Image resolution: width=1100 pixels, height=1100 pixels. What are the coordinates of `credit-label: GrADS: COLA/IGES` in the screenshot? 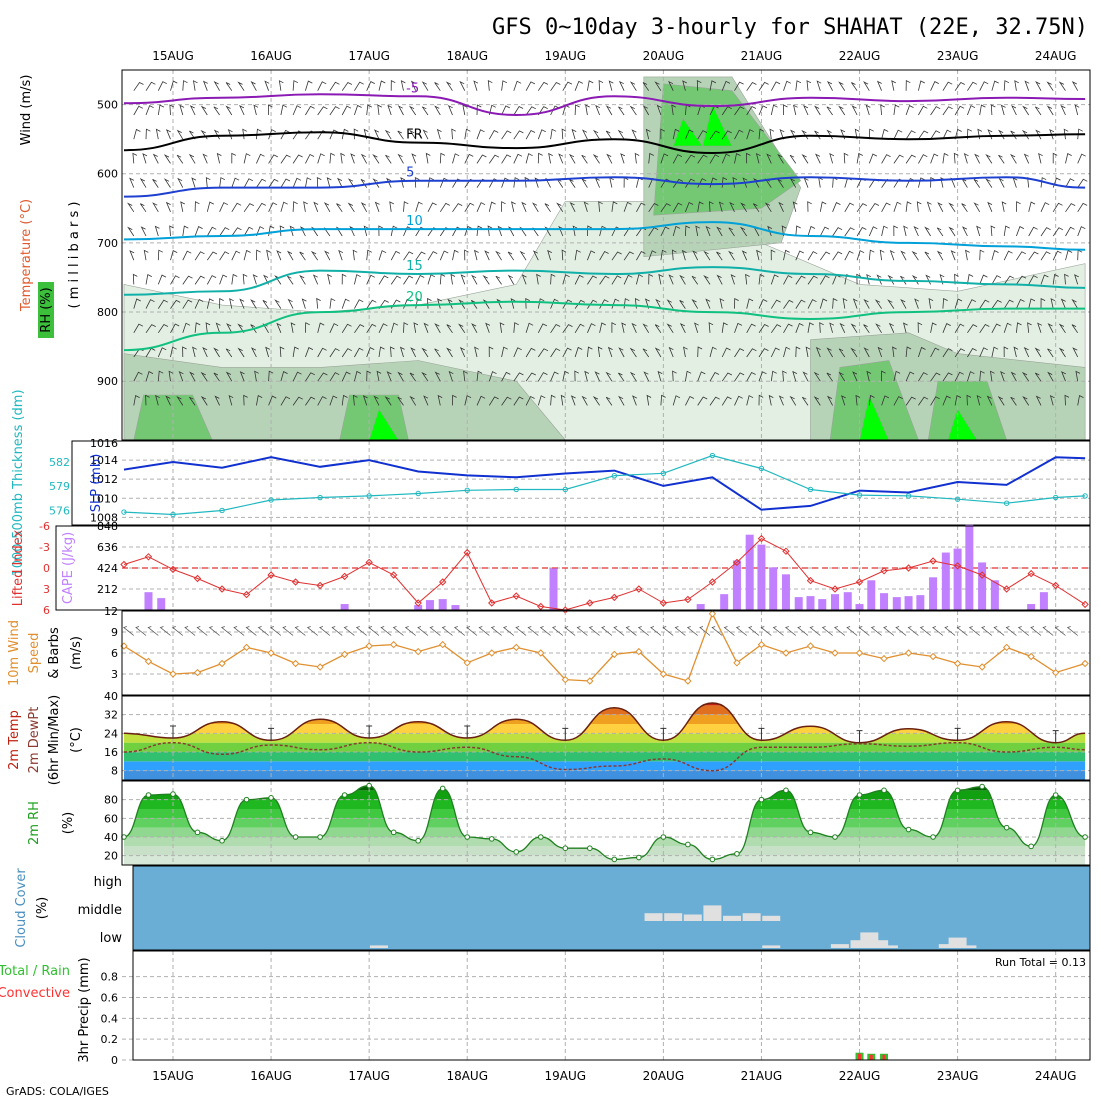 It's located at (57, 1091).